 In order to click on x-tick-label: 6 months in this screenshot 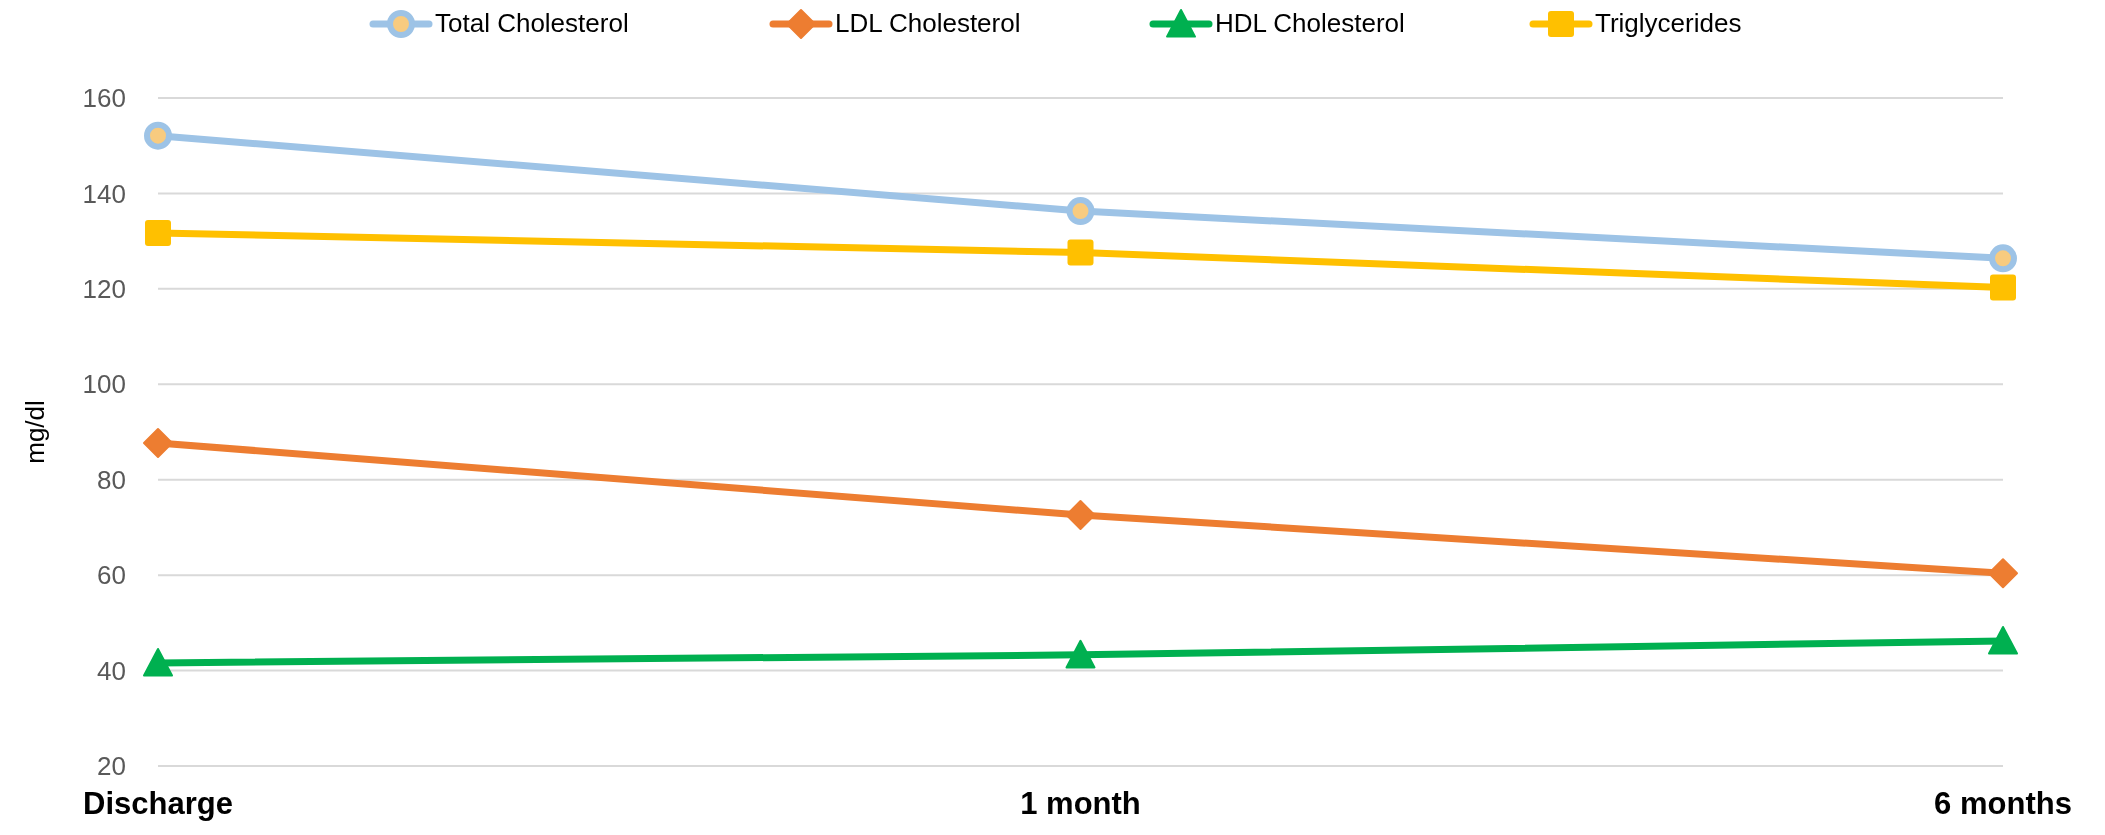, I will do `click(2003, 803)`.